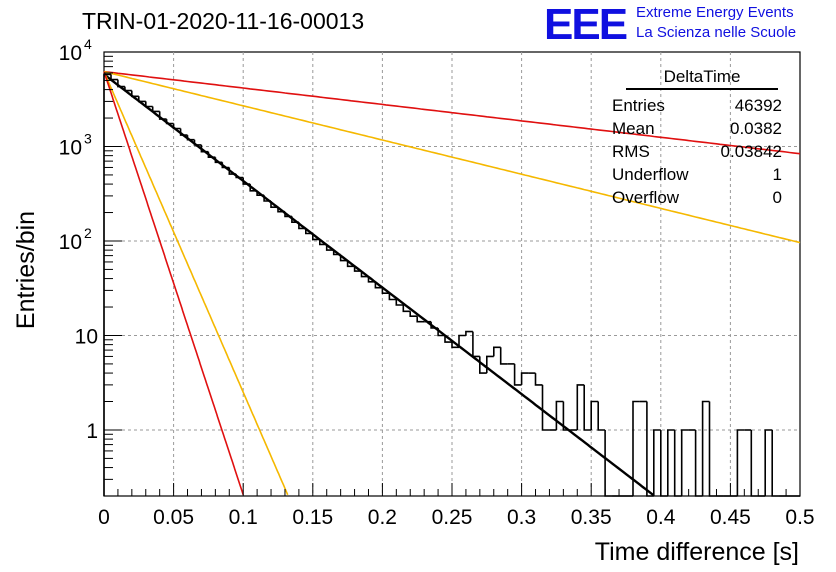 This screenshot has width=836, height=572. I want to click on stats-value: 46392, so click(758, 105).